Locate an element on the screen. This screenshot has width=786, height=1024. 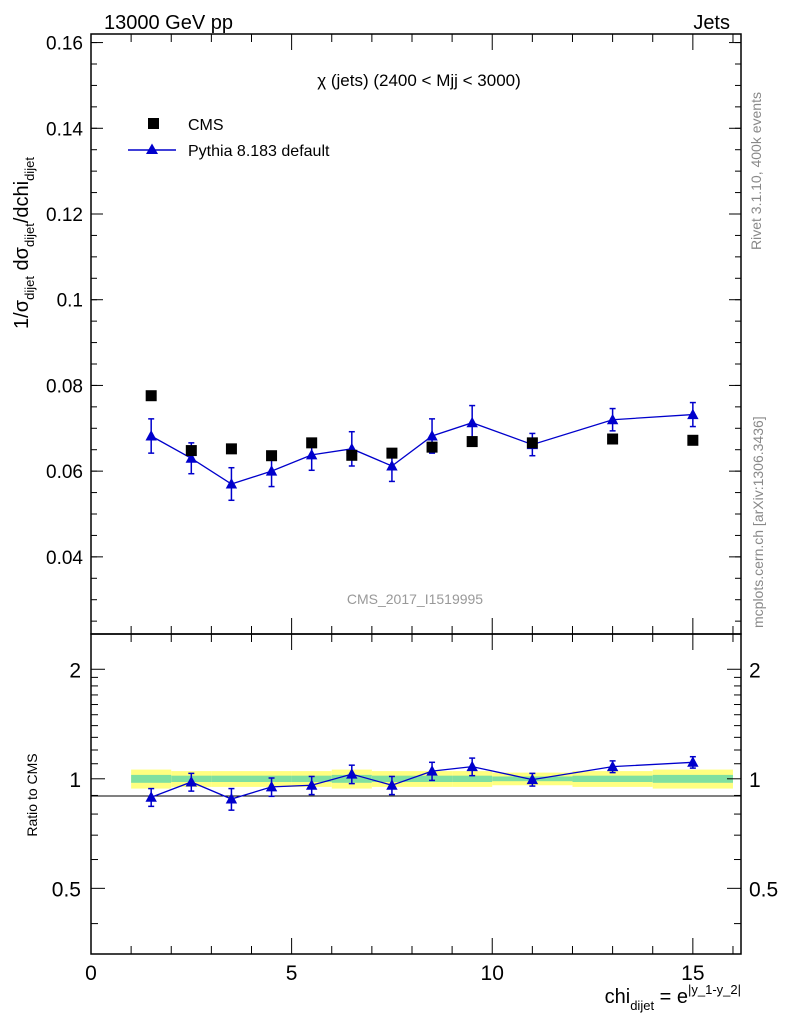
ratio-ytick-label-right: 1 is located at coordinates (755, 780).